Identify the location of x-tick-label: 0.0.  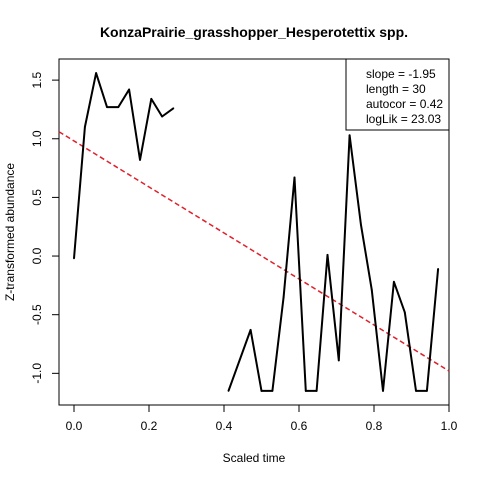
(74, 426).